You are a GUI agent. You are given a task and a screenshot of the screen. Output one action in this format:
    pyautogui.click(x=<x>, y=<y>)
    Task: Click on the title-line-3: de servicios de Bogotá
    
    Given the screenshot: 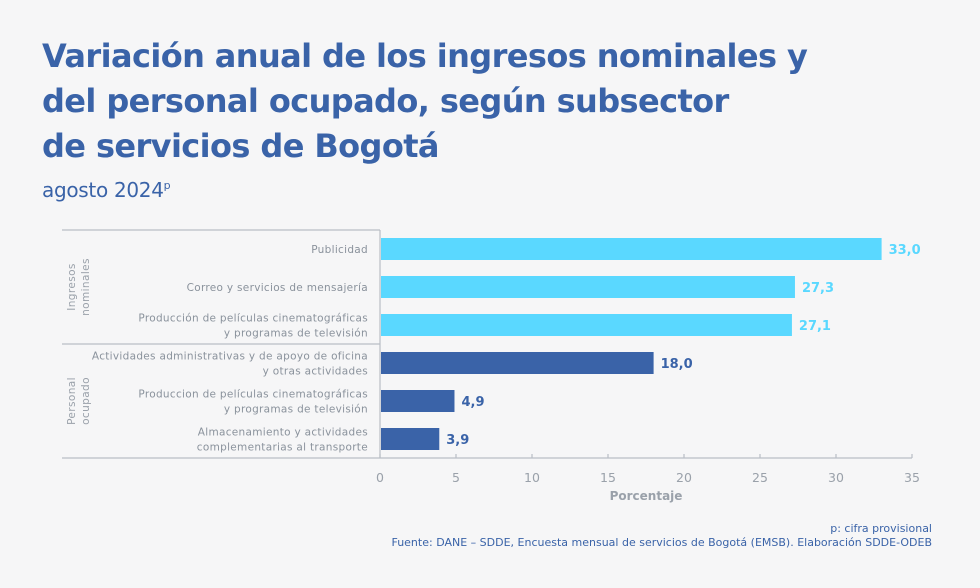 What is the action you would take?
    pyautogui.click(x=241, y=146)
    